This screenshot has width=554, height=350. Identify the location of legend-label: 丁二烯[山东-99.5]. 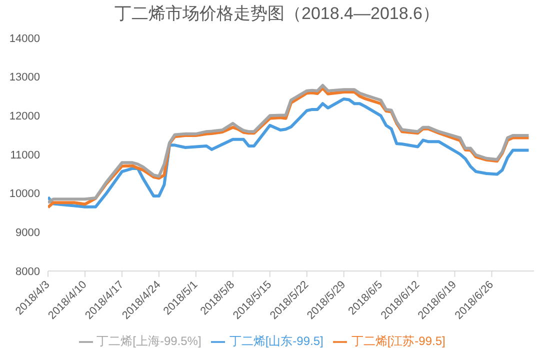
(276, 341).